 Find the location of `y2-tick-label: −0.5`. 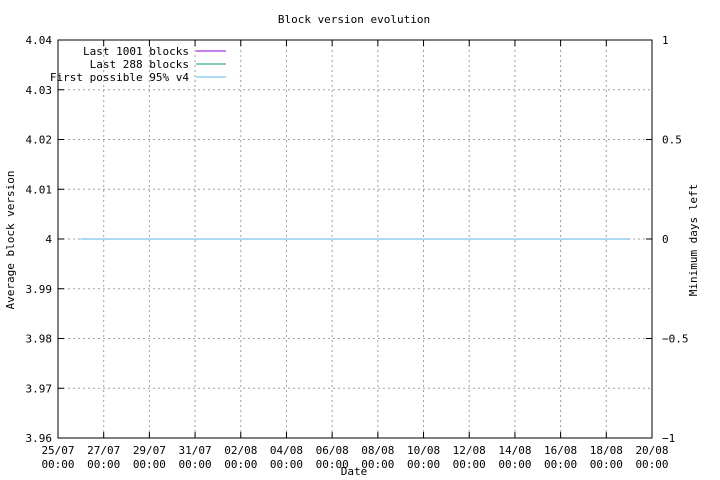

y2-tick-label: −0.5 is located at coordinates (675, 339).